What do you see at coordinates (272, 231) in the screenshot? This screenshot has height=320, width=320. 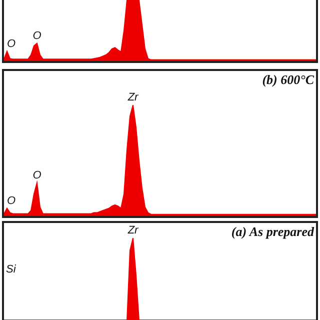 I see `chart-title: (a) As prepared` at bounding box center [272, 231].